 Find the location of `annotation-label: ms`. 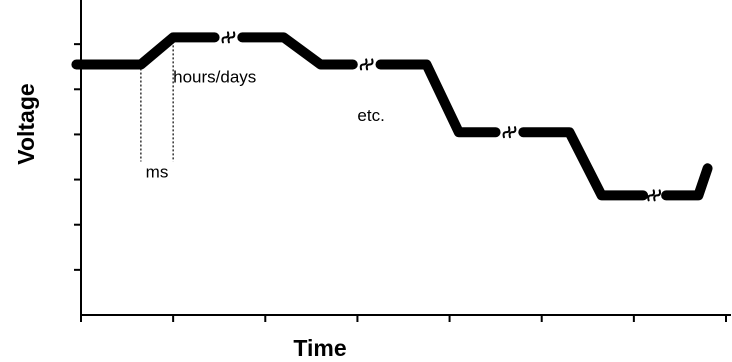

annotation-label: ms is located at coordinates (157, 171).